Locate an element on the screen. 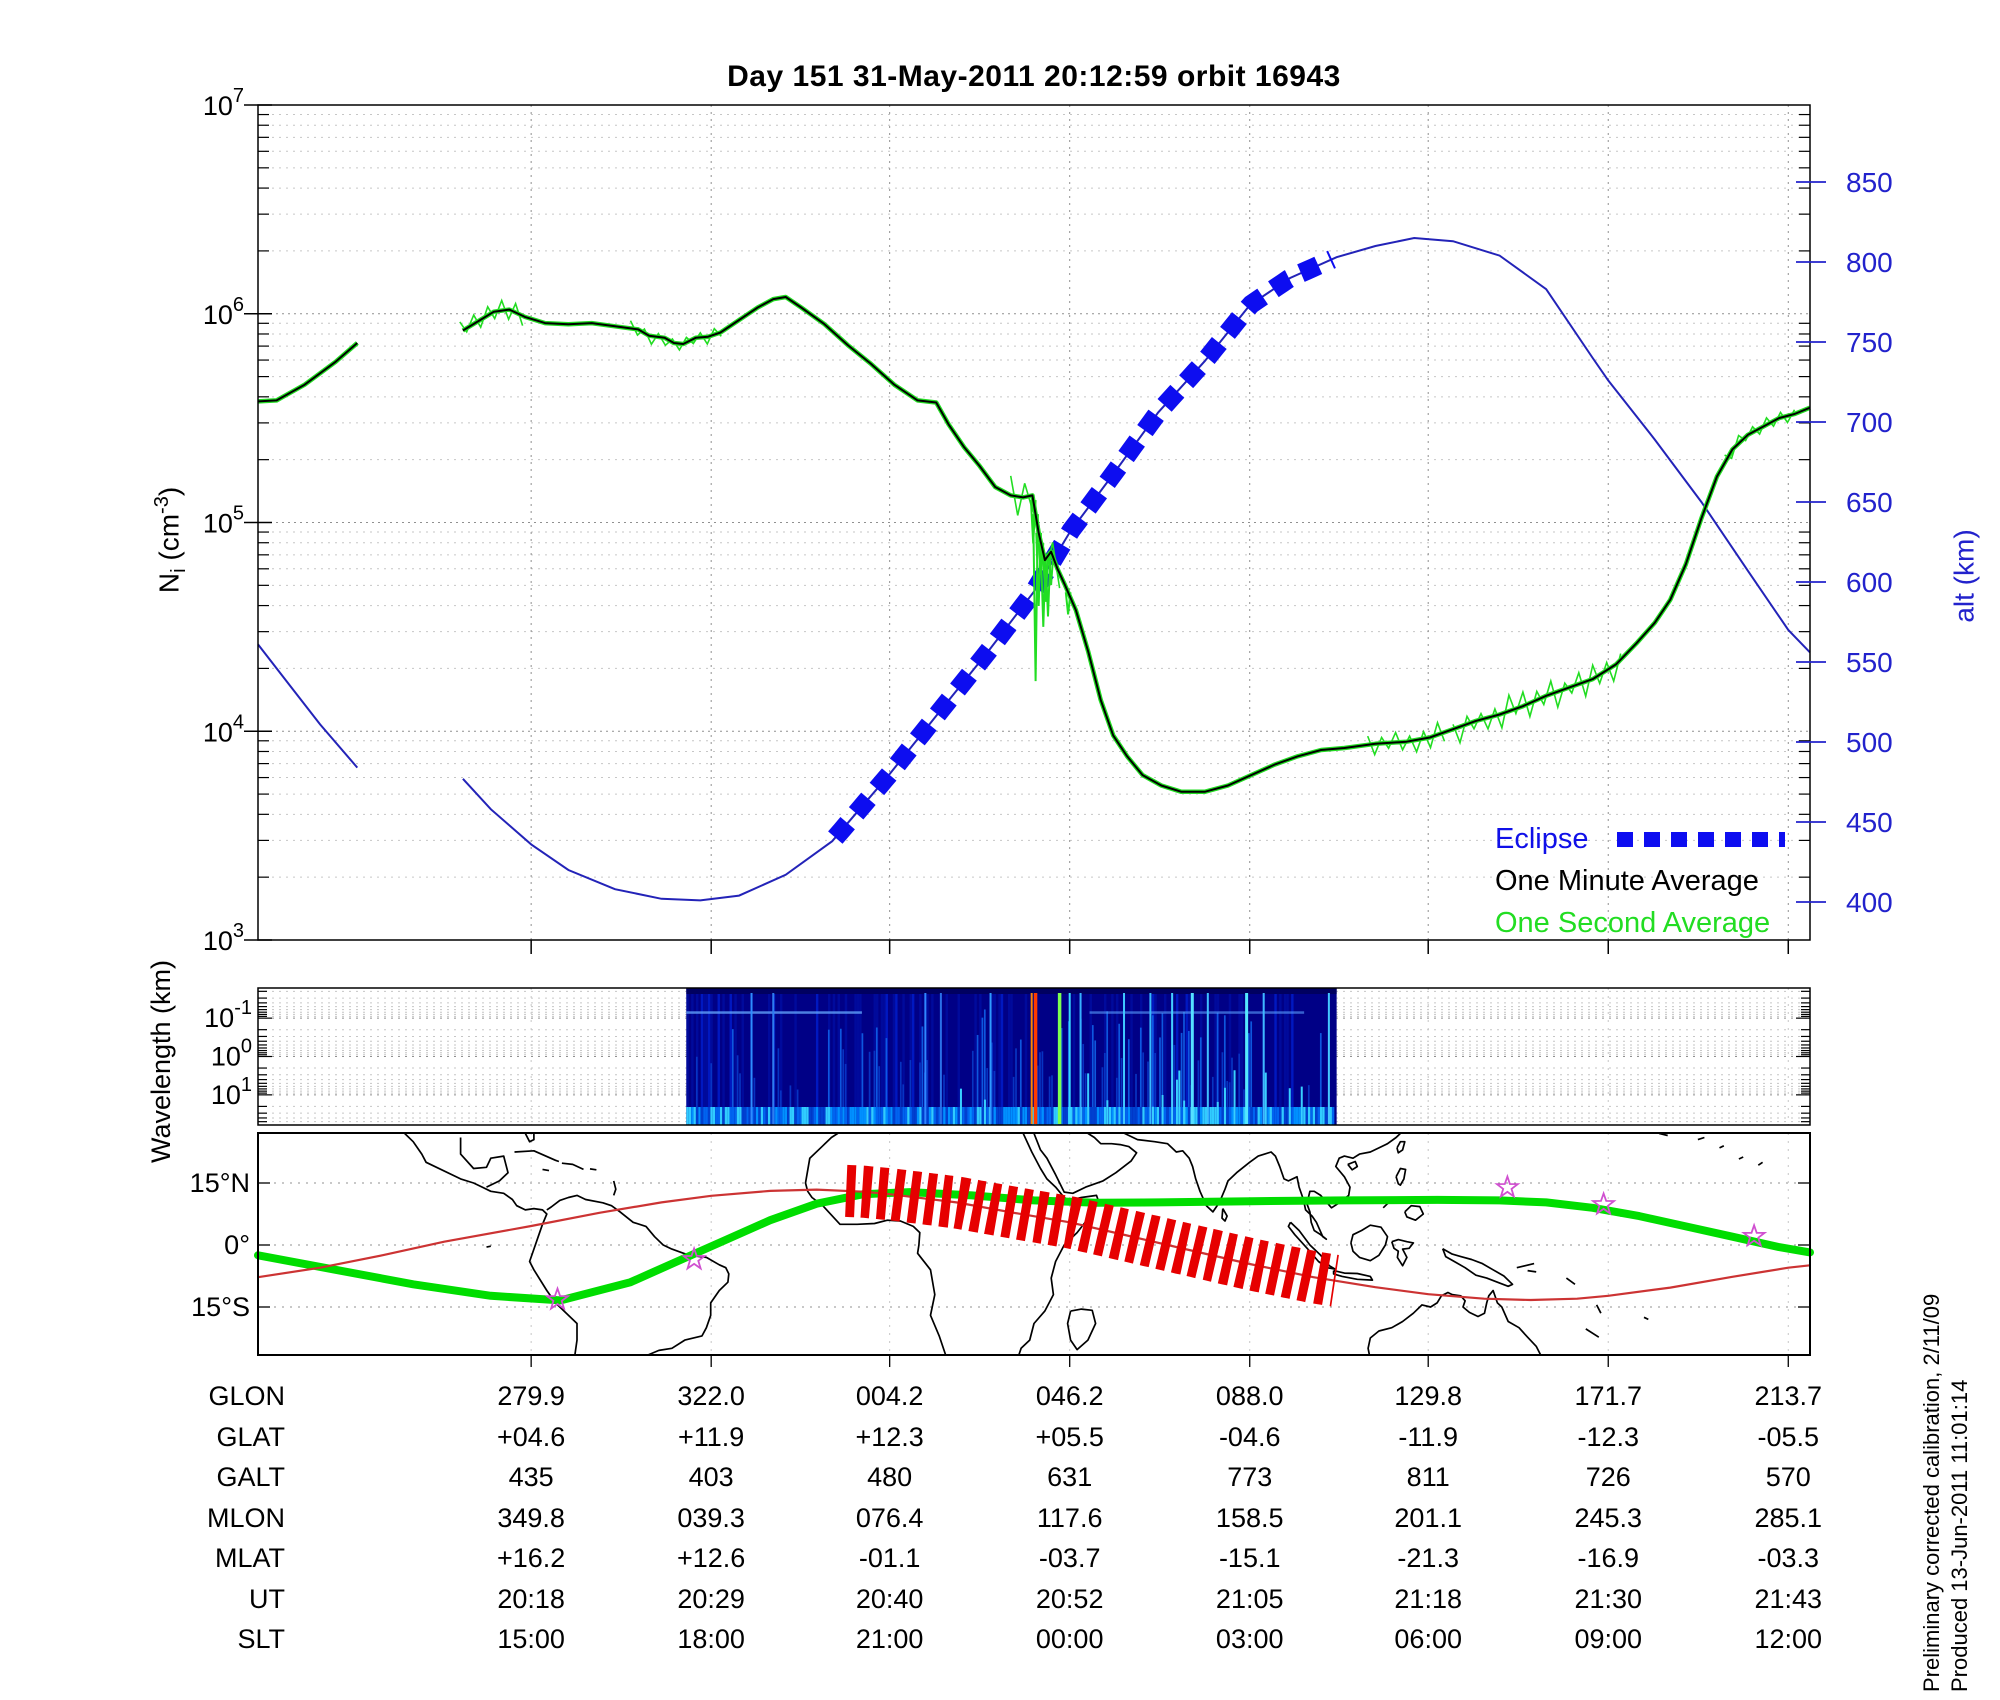  svg-text: 10¹ is located at coordinates (231, 1092).